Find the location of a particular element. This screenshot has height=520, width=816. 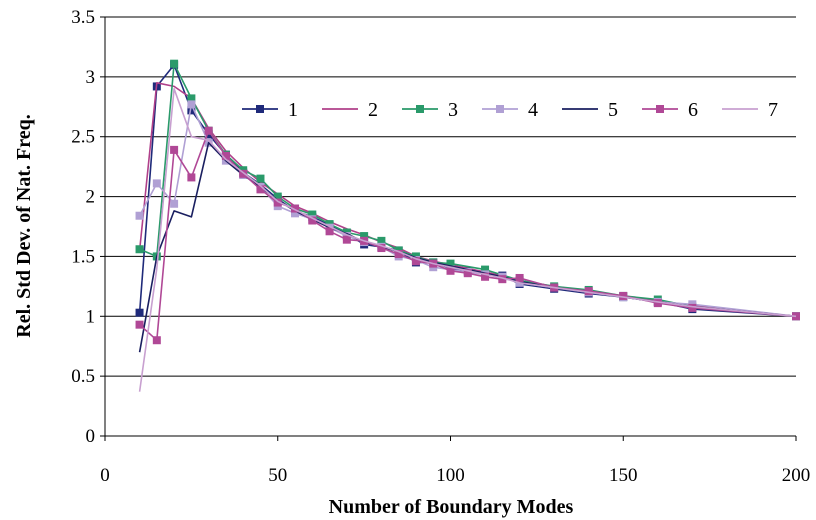

legend: 1 2 3 4 5 6 7 is located at coordinates (510, 110).